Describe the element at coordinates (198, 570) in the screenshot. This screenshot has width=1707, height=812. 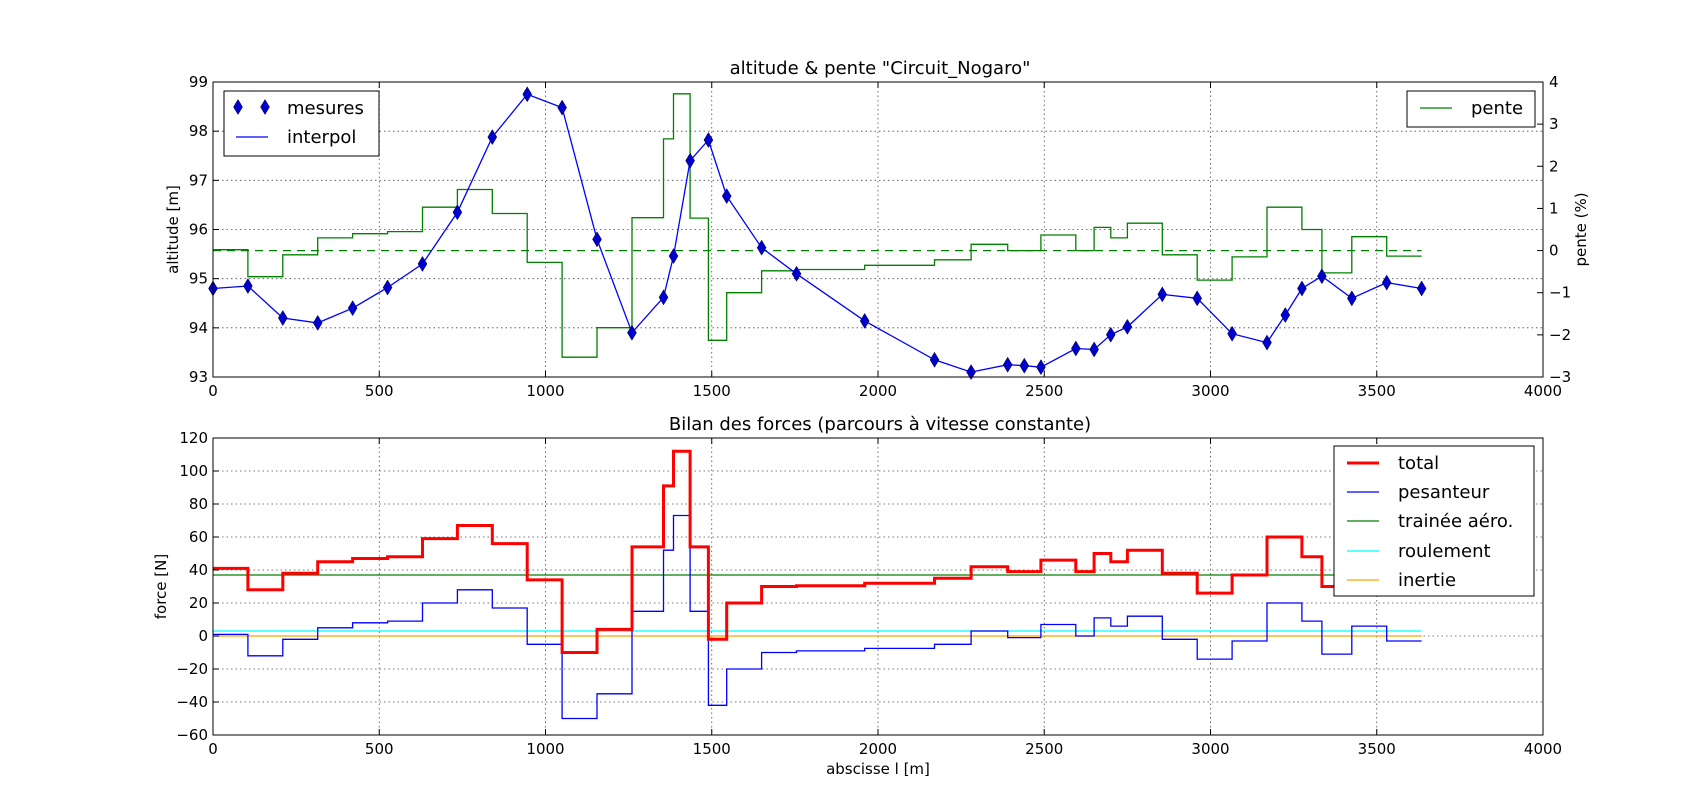
I see `y-tick-label: 40` at that location.